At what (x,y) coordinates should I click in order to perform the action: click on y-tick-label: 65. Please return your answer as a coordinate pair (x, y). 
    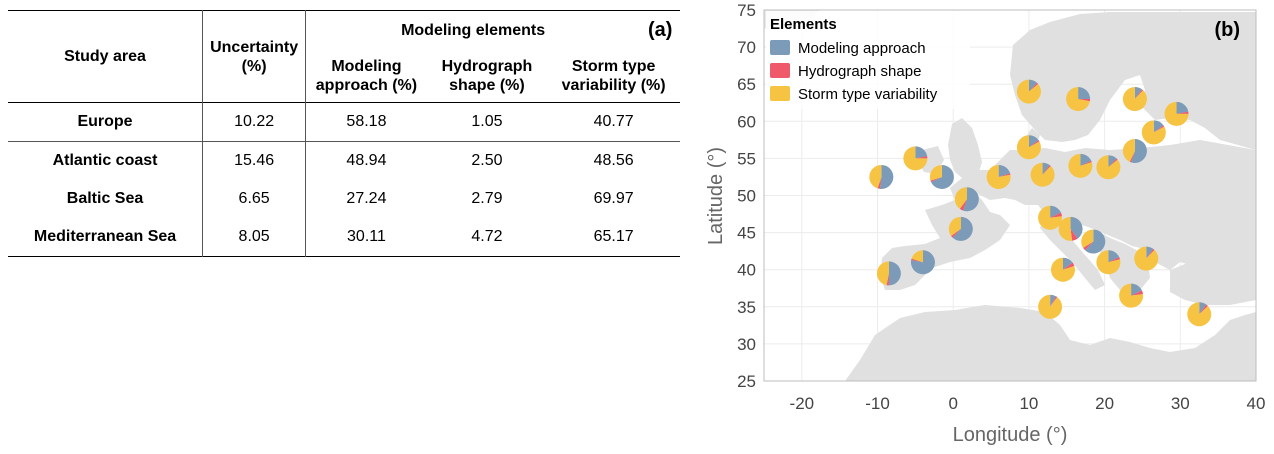
    Looking at the image, I should click on (746, 84).